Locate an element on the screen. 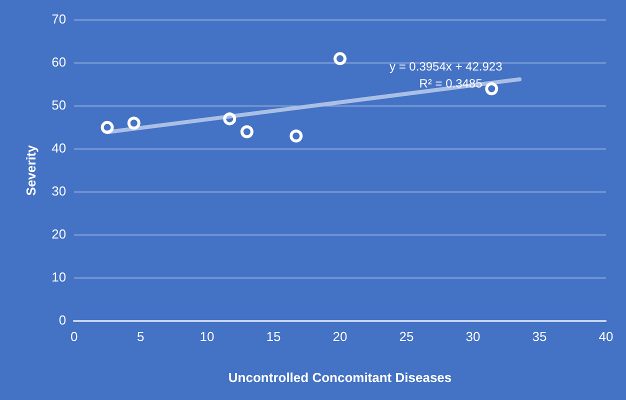 Image resolution: width=626 pixels, height=400 pixels. y-axis-title: Severity is located at coordinates (30, 170).